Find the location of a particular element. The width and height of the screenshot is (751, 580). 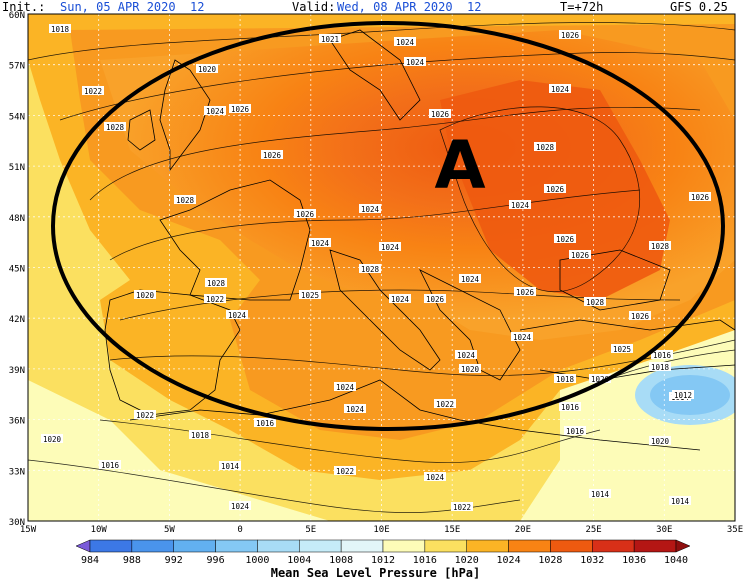

colorbar-tick: 996 is located at coordinates (216, 560).